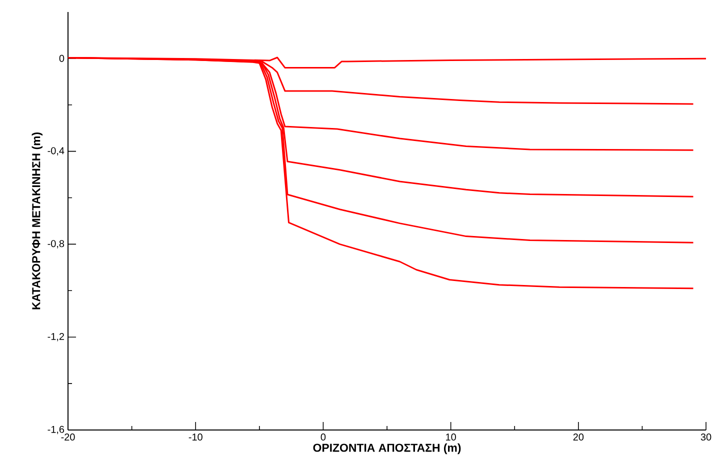 The width and height of the screenshot is (725, 474). I want to click on x-tick-label: -10, so click(195, 437).